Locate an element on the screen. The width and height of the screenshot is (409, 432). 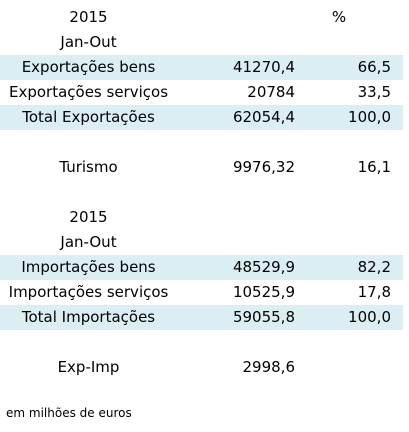
table-row-total: Total Importações 59055,8 100,0 is located at coordinates (204, 317).